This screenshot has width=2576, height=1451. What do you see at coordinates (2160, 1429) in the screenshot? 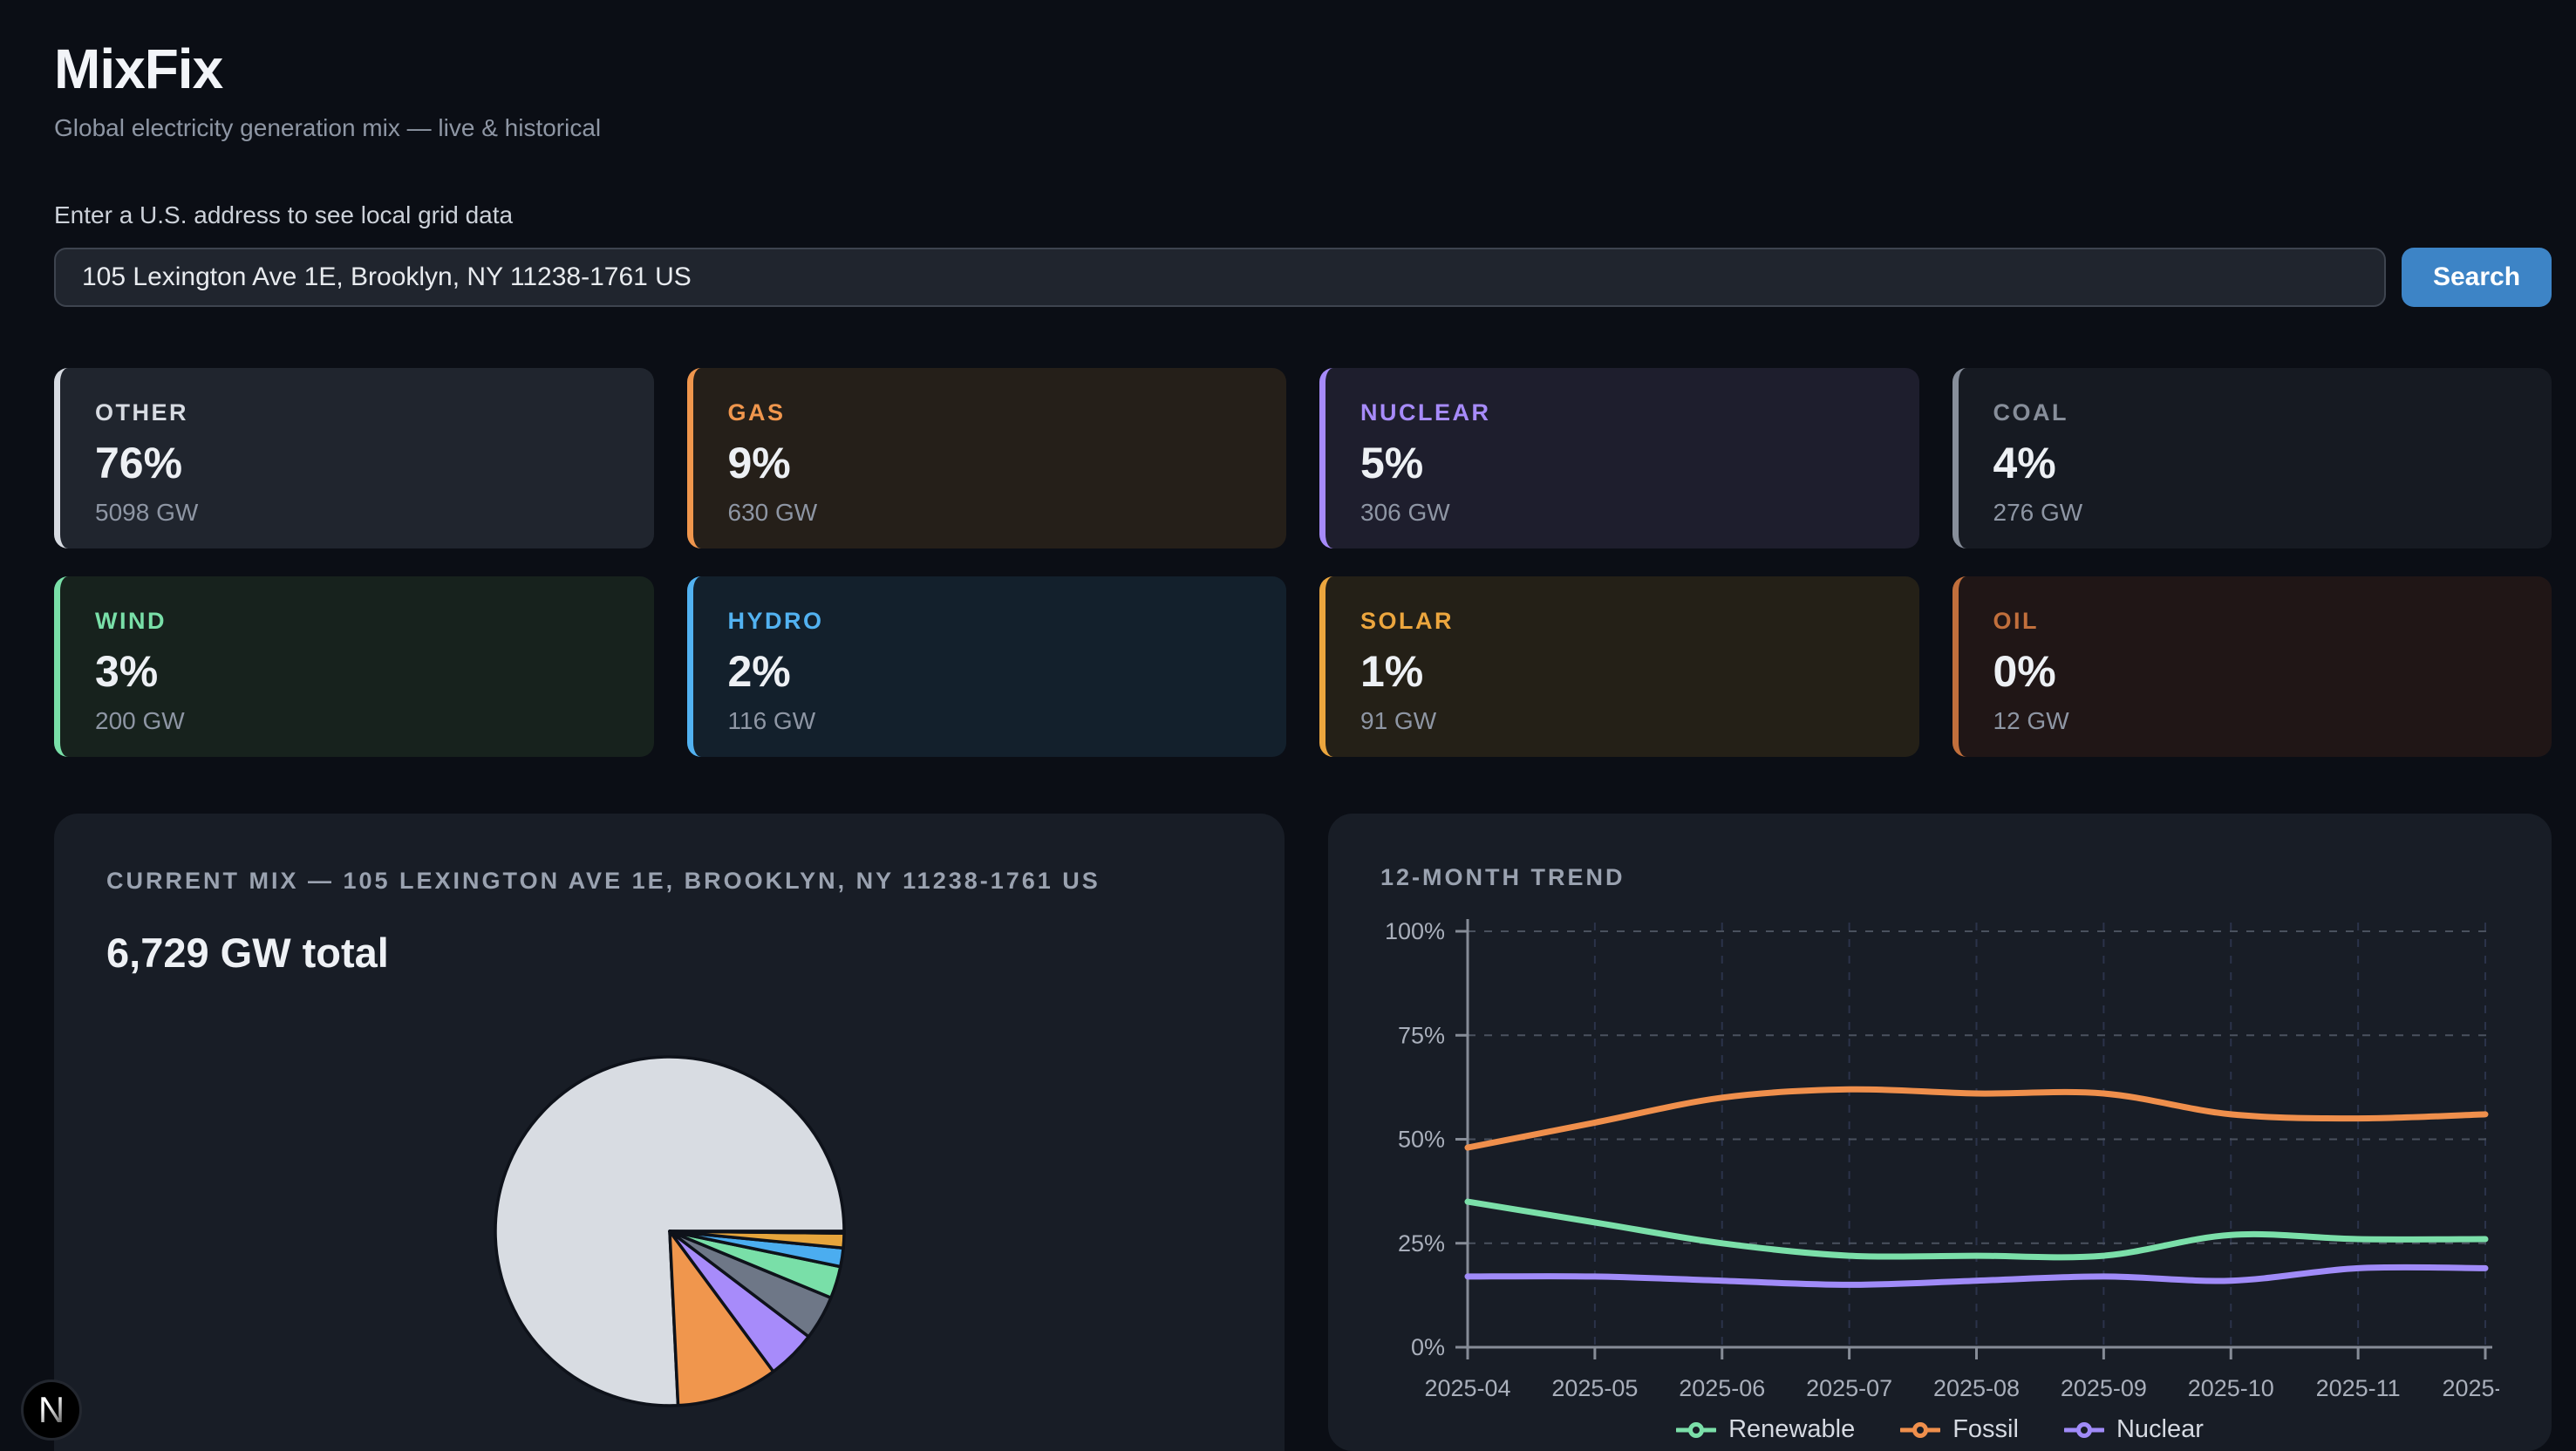
I see `legend-label: Nuclear` at bounding box center [2160, 1429].